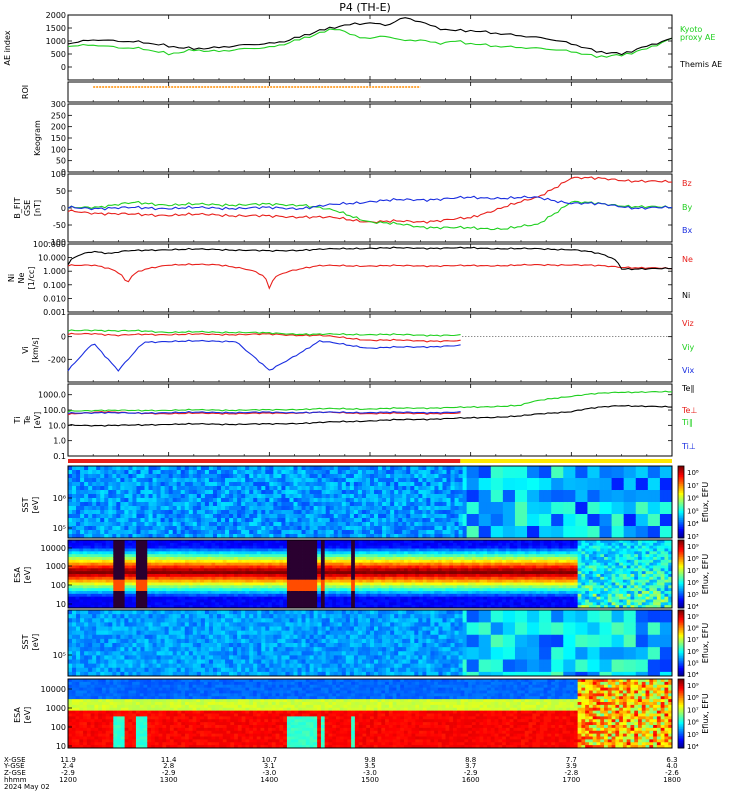  What do you see at coordinates (269, 780) in the screenshot?
I see `ephem-time: 1400` at bounding box center [269, 780].